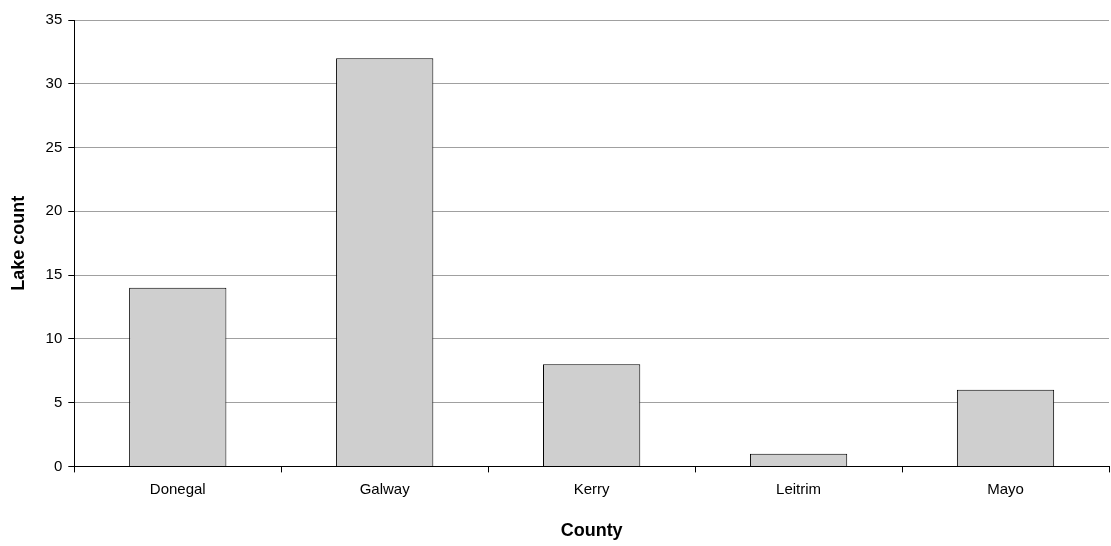 This screenshot has height=546, width=1111. I want to click on y-tick-label: 10, so click(54, 337).